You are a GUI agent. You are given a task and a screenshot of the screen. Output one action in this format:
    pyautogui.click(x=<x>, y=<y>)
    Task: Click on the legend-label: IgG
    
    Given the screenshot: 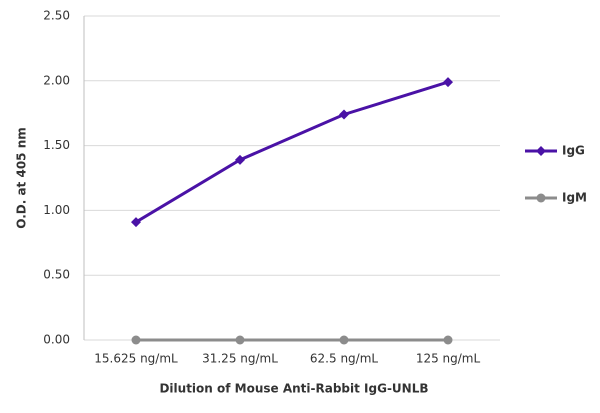 What is the action you would take?
    pyautogui.click(x=573, y=151)
    